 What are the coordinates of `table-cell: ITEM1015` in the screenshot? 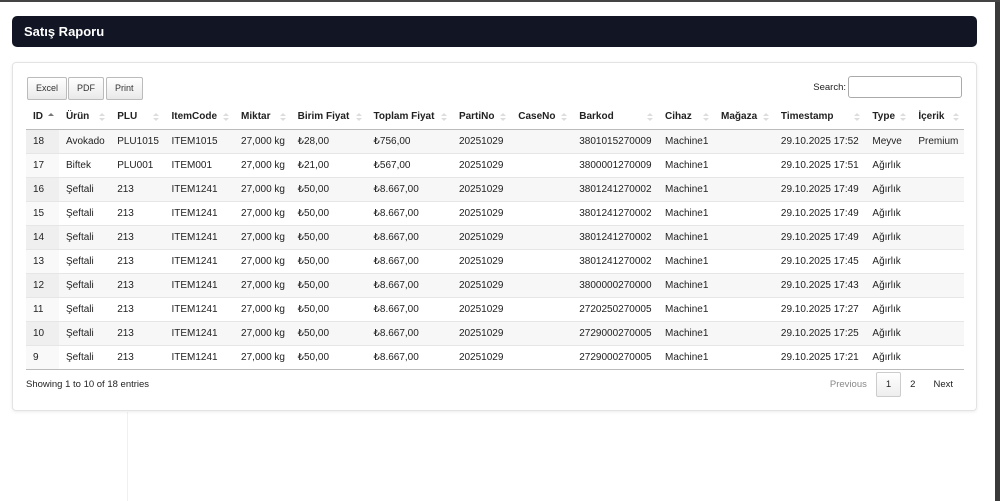 It's located at (199, 140).